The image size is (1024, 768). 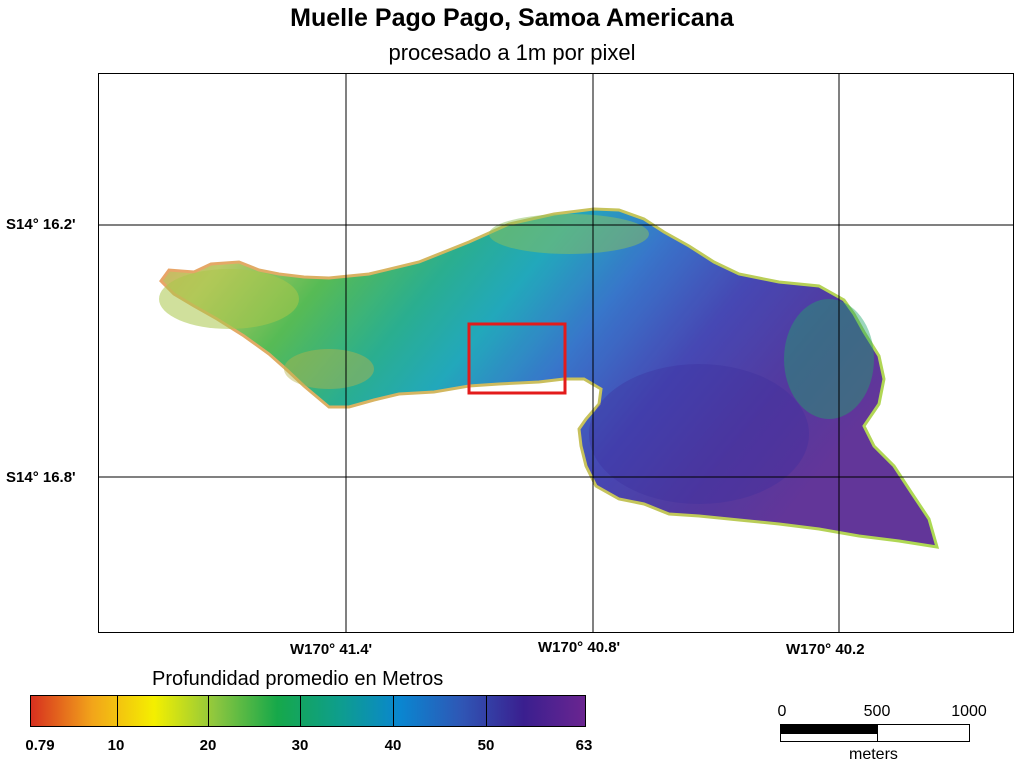 What do you see at coordinates (331, 649) in the screenshot?
I see `lon-label-41-4: W170° 41.4'` at bounding box center [331, 649].